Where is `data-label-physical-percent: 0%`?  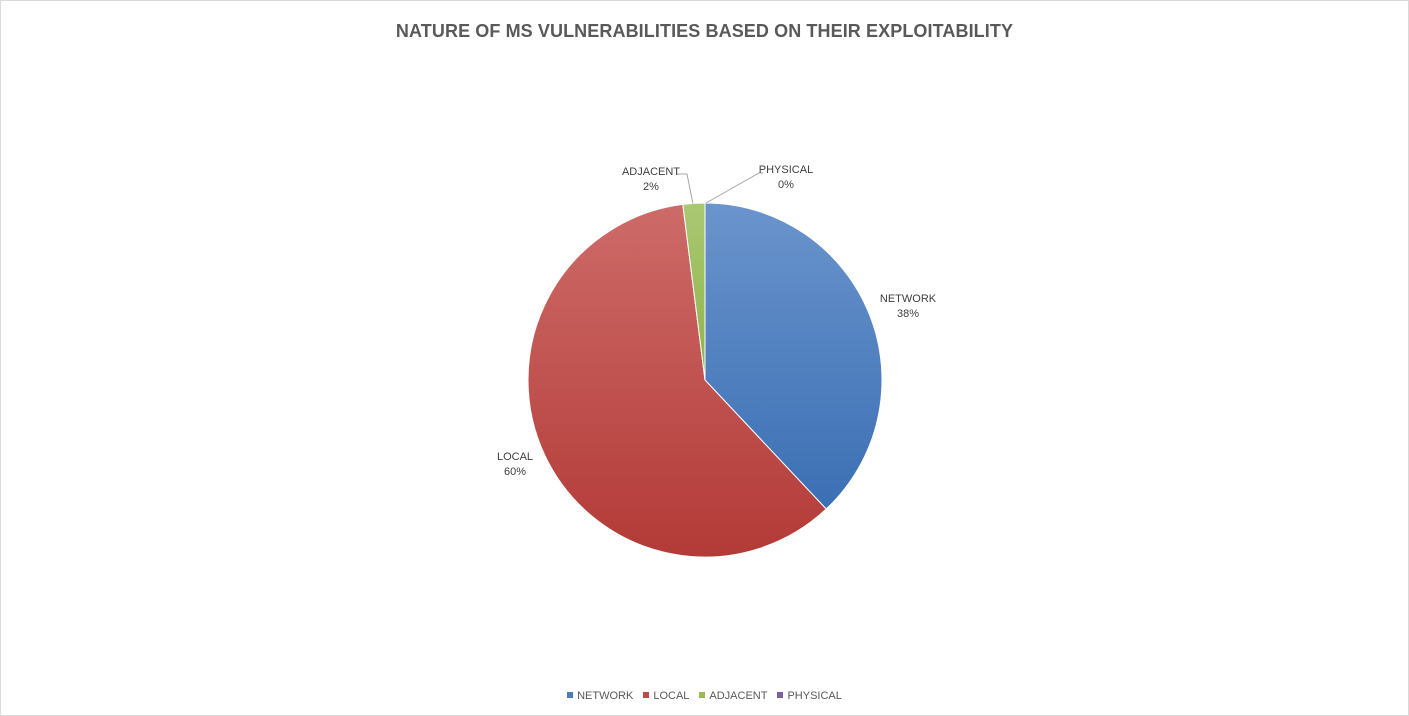 data-label-physical-percent: 0% is located at coordinates (786, 185).